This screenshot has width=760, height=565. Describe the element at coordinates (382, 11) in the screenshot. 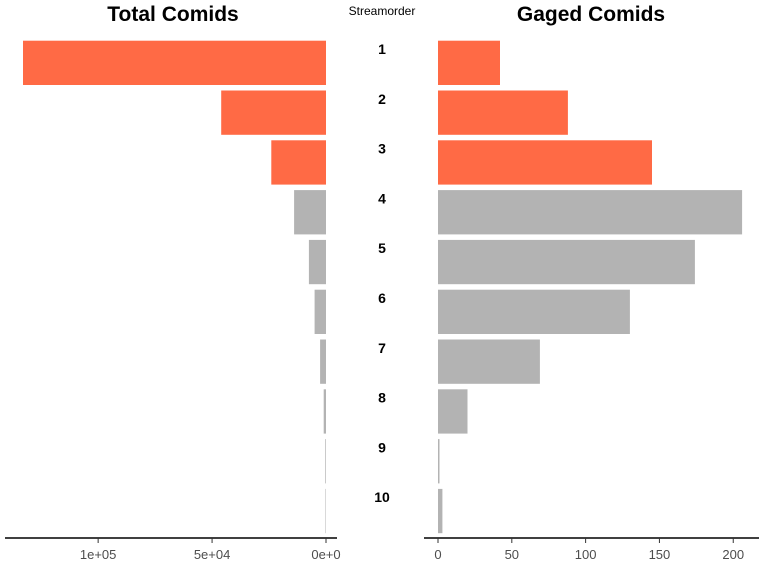

I see `streamorder-axis-title: Streamorder` at that location.